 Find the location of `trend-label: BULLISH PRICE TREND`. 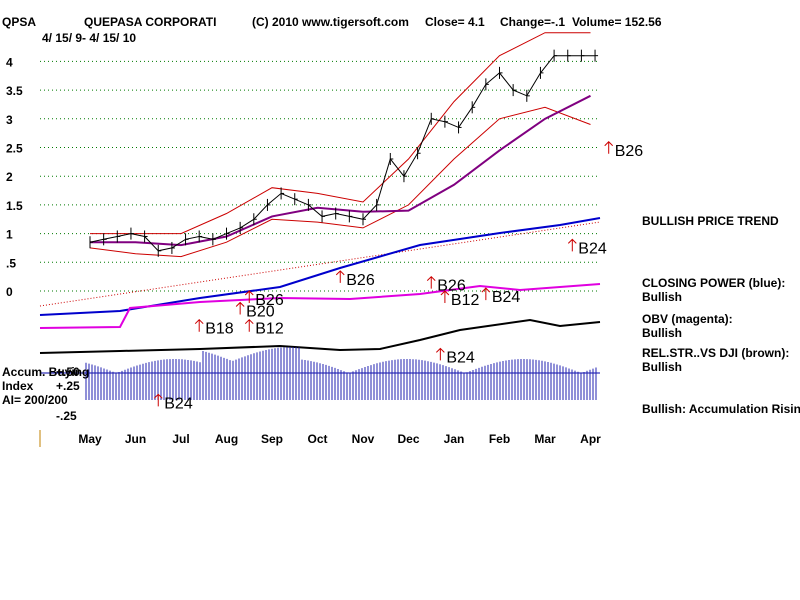

trend-label: BULLISH PRICE TREND is located at coordinates (710, 221).